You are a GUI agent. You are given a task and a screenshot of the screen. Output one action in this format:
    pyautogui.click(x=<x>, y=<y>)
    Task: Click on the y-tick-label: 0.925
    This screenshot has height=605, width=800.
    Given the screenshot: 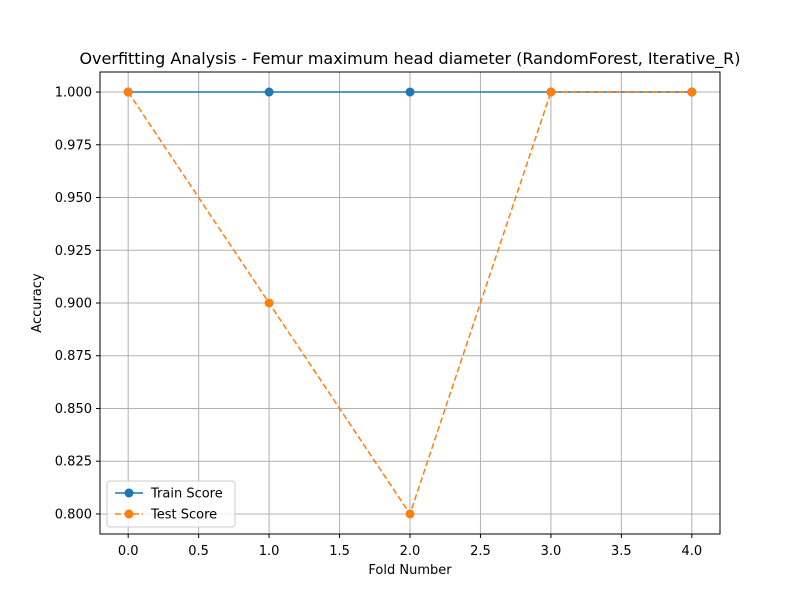 What is the action you would take?
    pyautogui.click(x=73, y=251)
    